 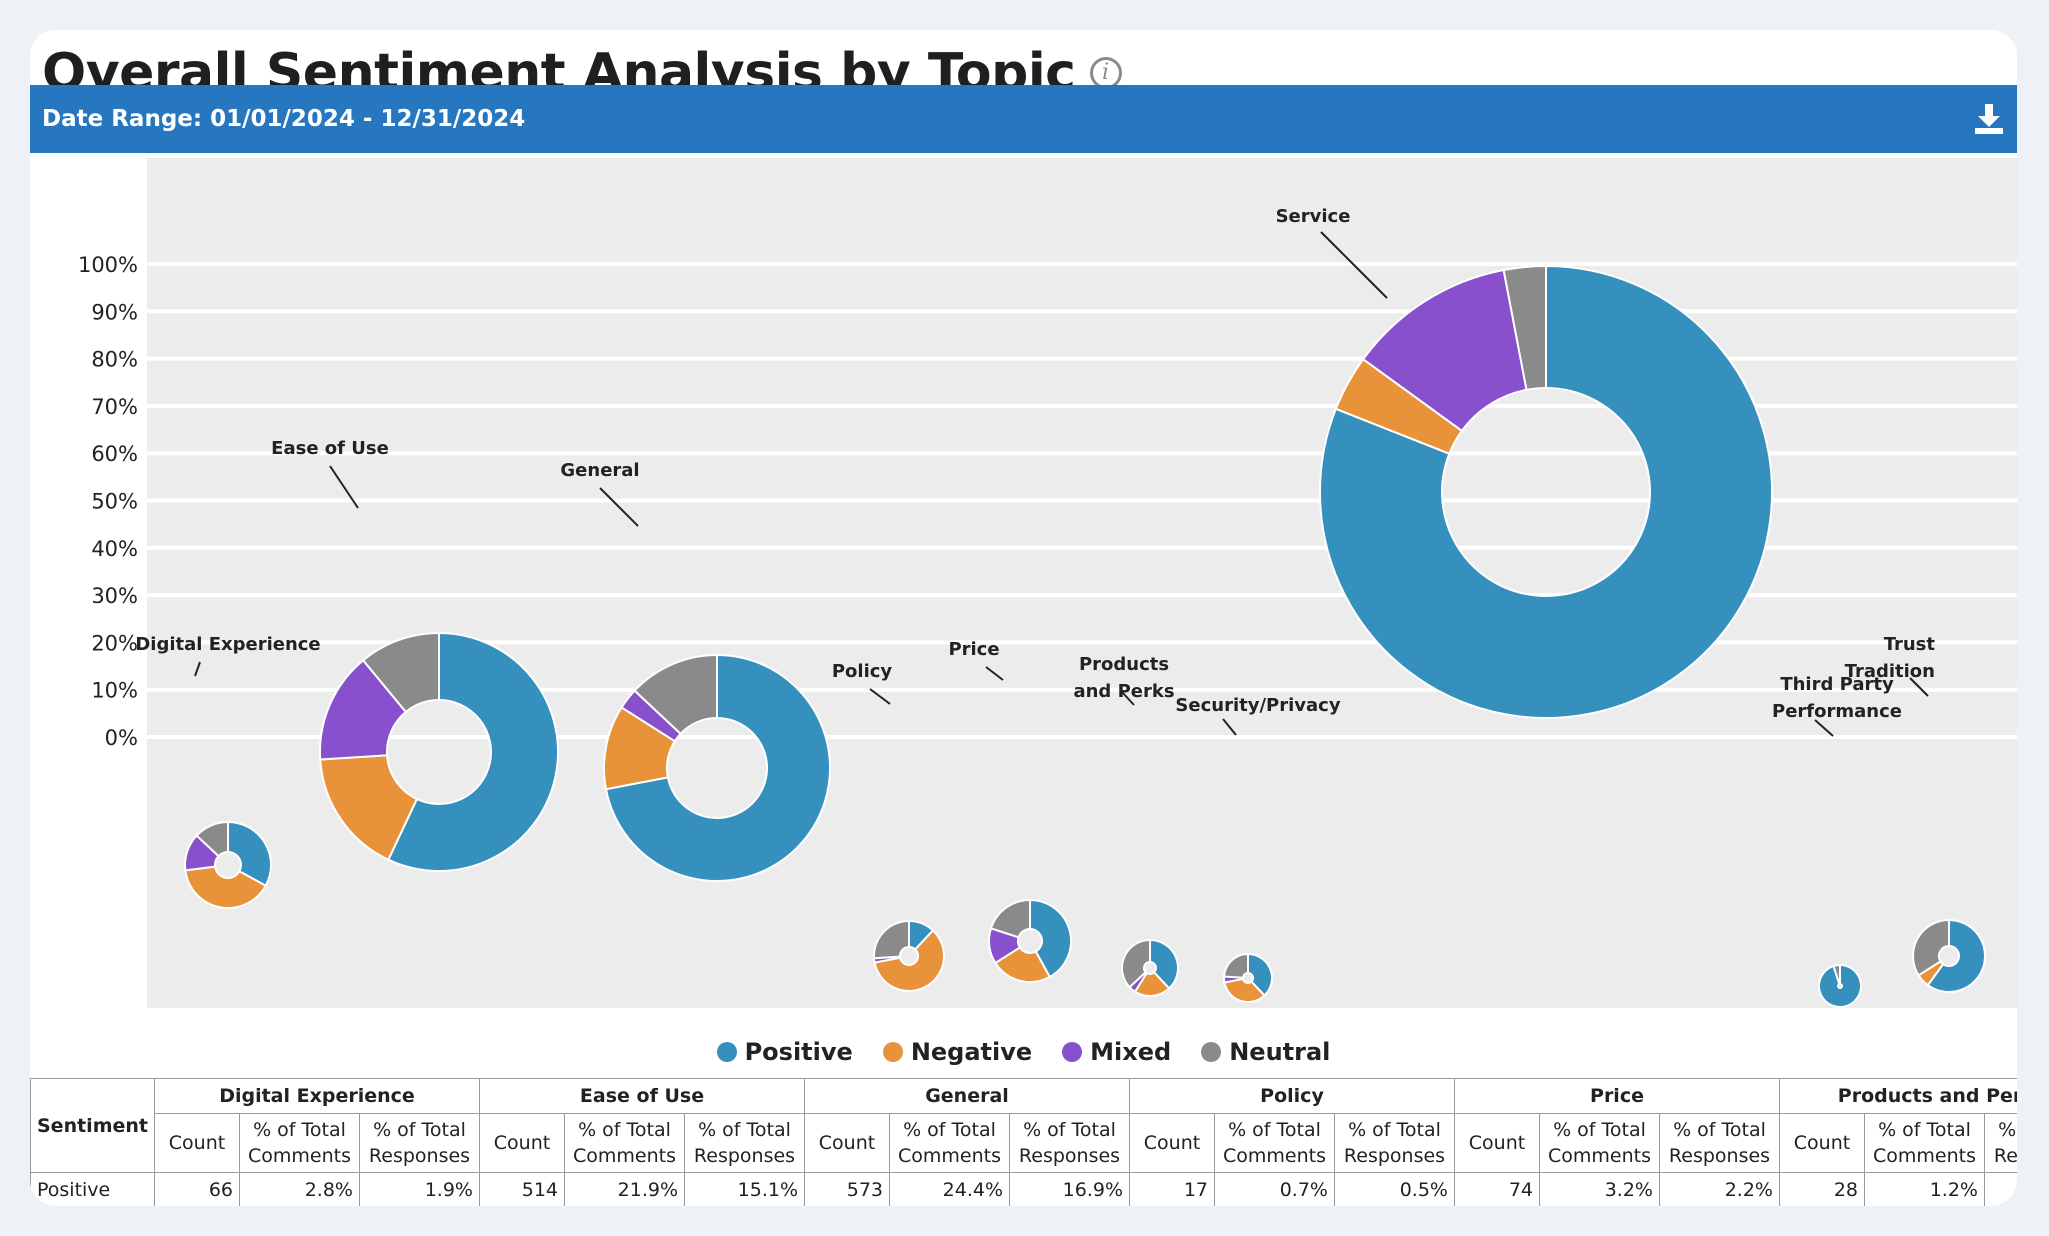 I want to click on table-group-header: Ease of Use, so click(x=642, y=1096).